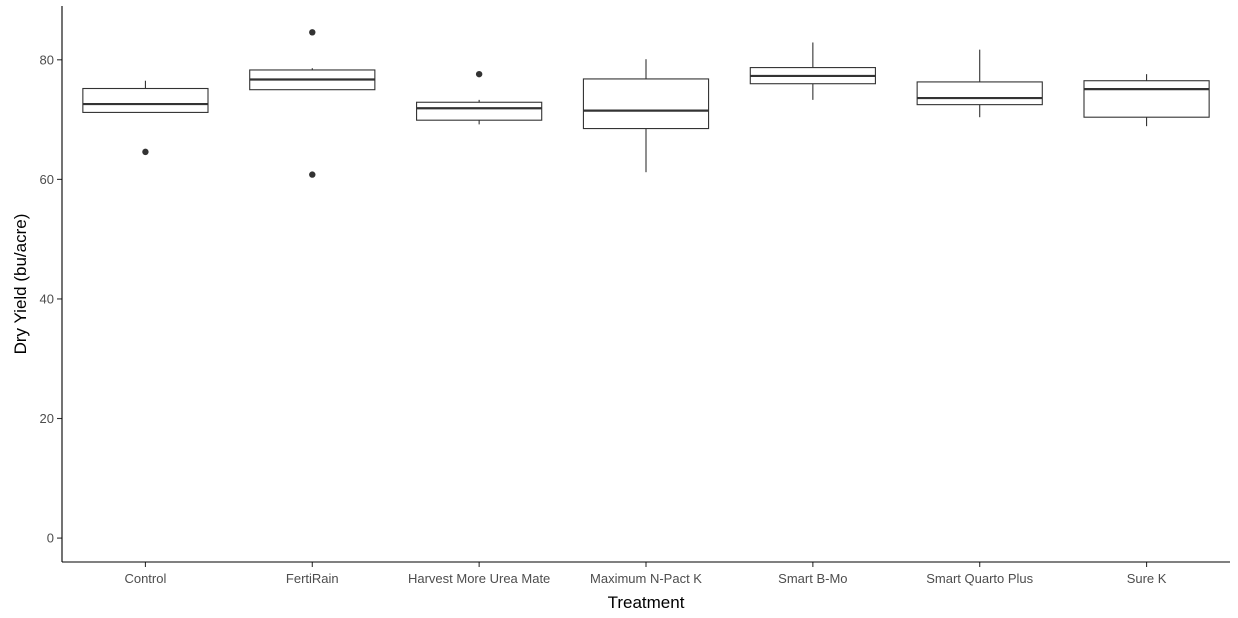 The height and width of the screenshot is (618, 1238). I want to click on x-tick-label: Smart Quarto Plus, so click(979, 578).